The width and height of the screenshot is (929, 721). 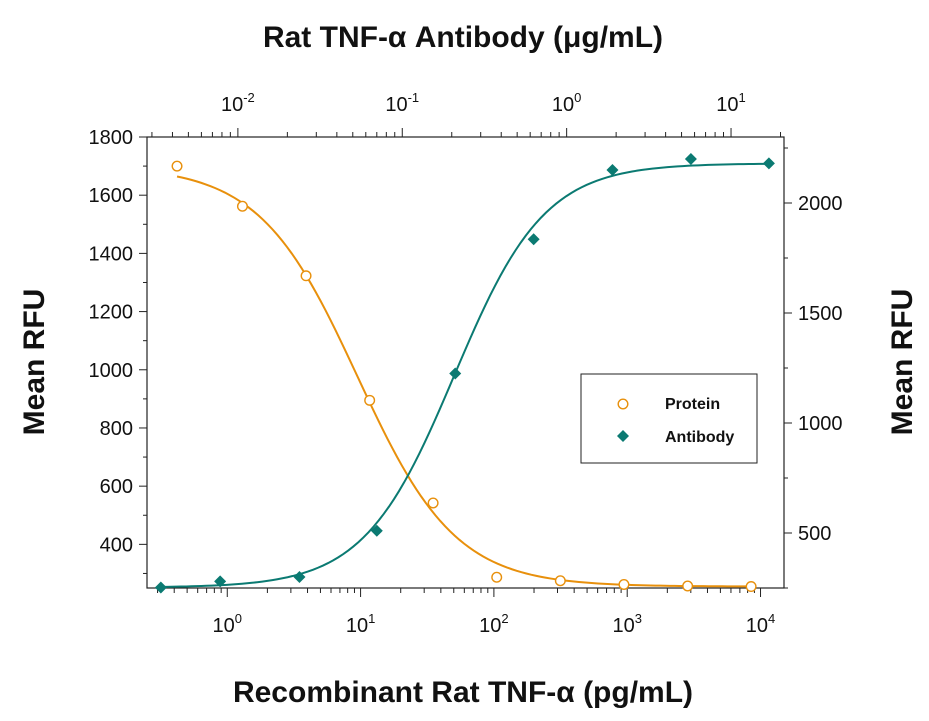 I want to click on y-right-axis: 500 1000 1500 2000, so click(x=813, y=368).